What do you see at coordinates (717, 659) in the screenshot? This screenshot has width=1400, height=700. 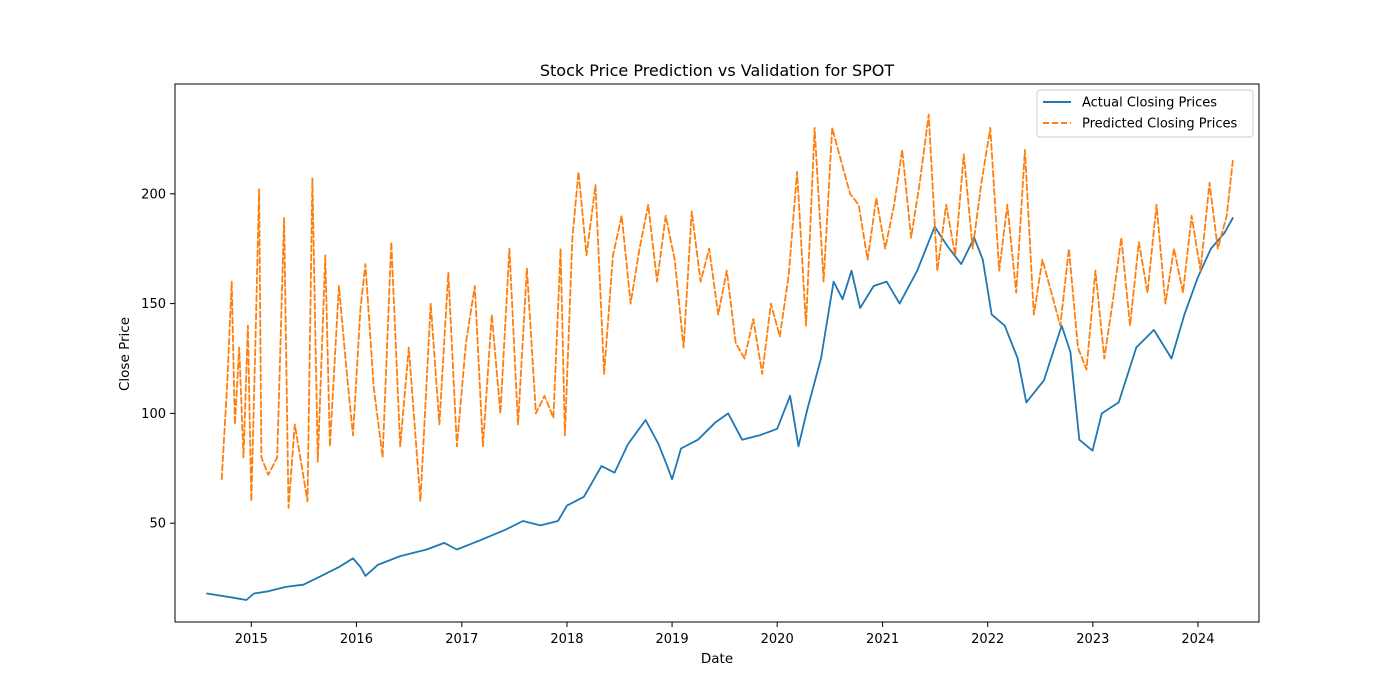 I see `x-axis-label: Date` at bounding box center [717, 659].